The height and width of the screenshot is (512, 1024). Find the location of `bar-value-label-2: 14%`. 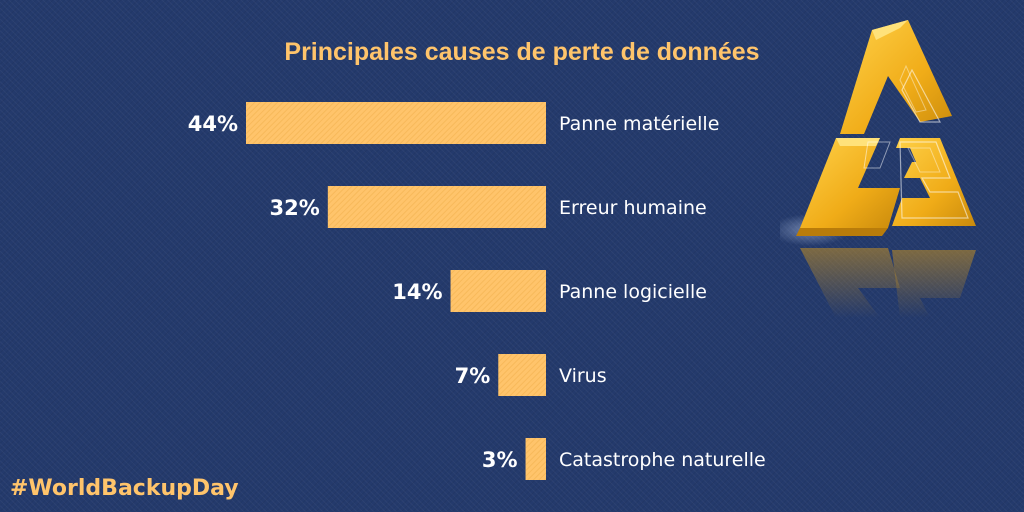

bar-value-label-2: 14% is located at coordinates (417, 292).